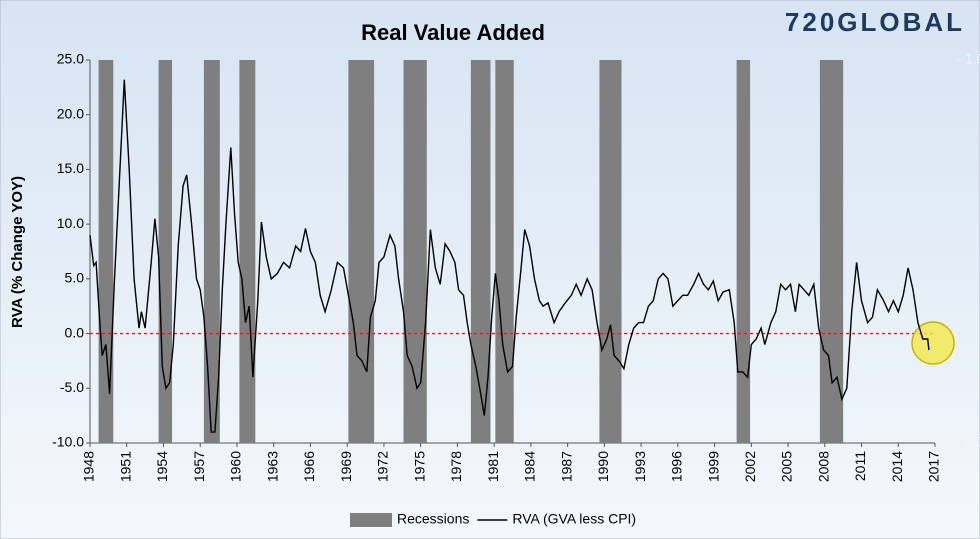 The height and width of the screenshot is (539, 980). What do you see at coordinates (530, 466) in the screenshot?
I see `x-tick-label: 1984` at bounding box center [530, 466].